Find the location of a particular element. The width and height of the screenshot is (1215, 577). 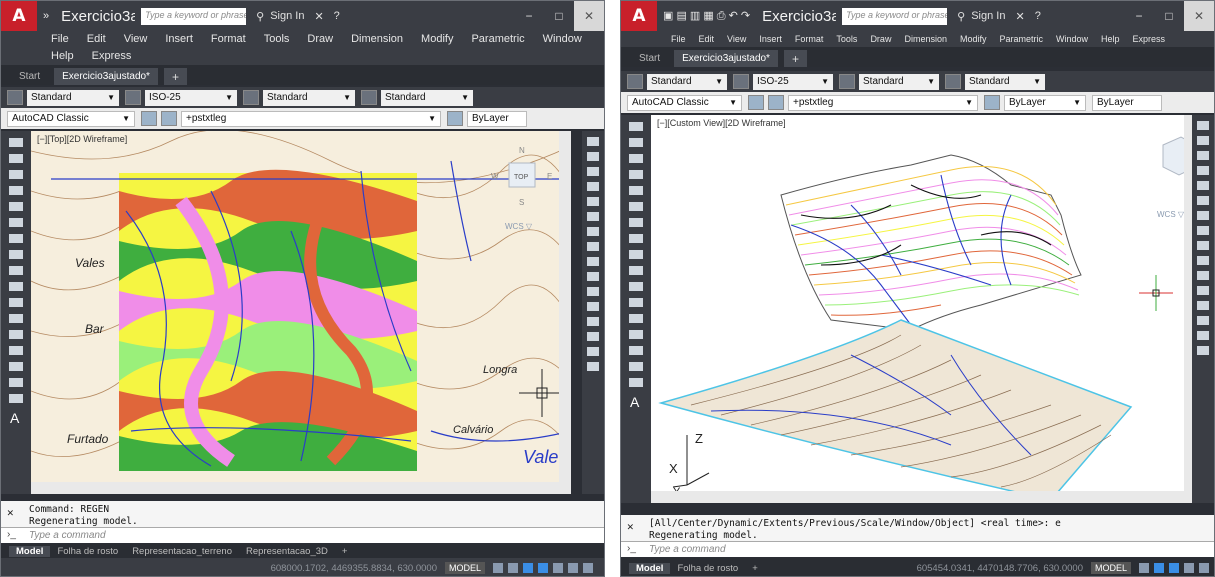

fillet-icon is located at coordinates (1203, 335).